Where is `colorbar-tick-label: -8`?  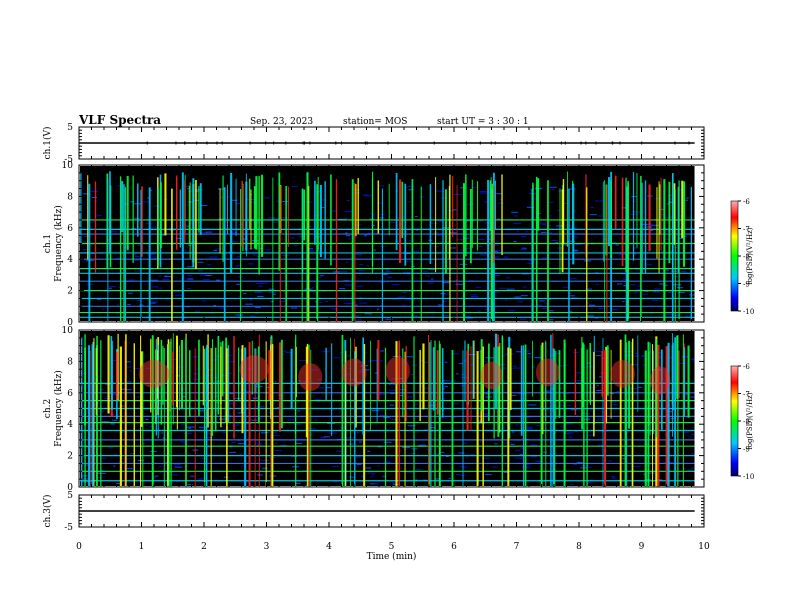 colorbar-tick-label: -8 is located at coordinates (746, 257).